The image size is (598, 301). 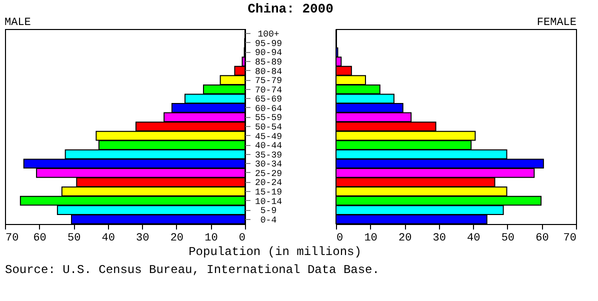 I want to click on y-tick-label: 50-54, so click(x=268, y=127).